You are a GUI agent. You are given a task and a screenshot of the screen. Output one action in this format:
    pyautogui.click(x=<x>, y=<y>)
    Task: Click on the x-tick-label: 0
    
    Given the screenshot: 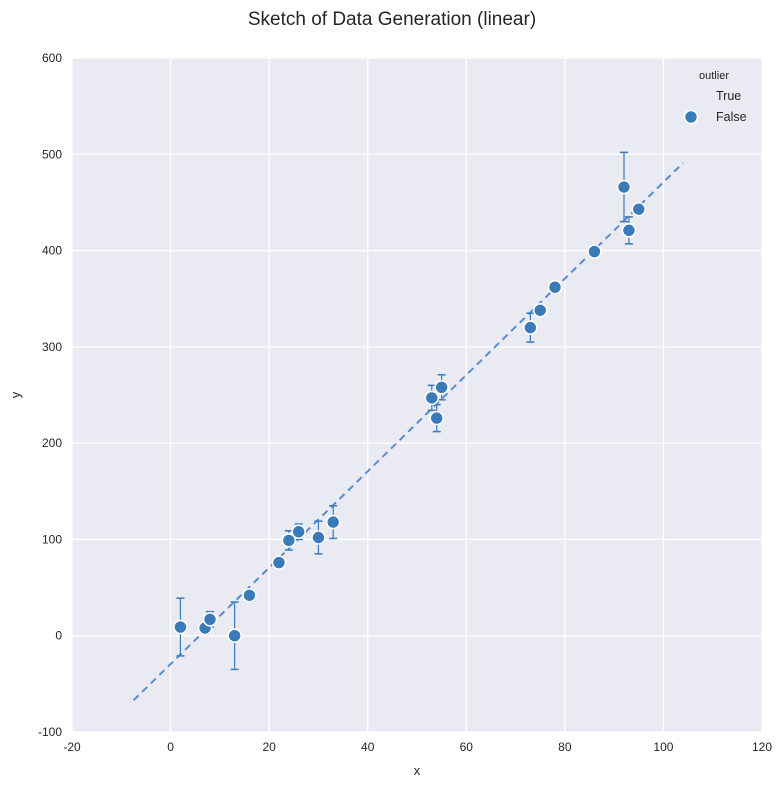 What is the action you would take?
    pyautogui.click(x=170, y=747)
    